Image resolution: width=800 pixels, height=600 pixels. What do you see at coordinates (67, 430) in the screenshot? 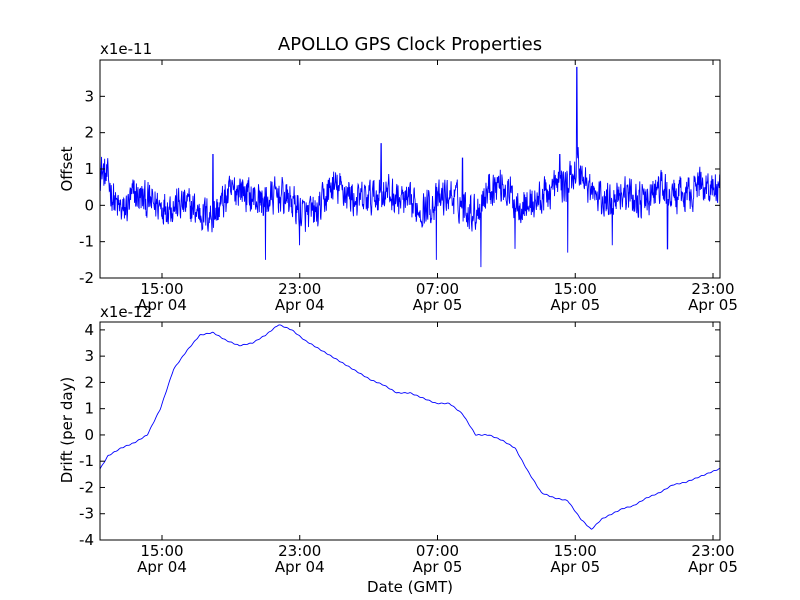
I see `bottom-y-axis-label: Drift (per day)` at bounding box center [67, 430].